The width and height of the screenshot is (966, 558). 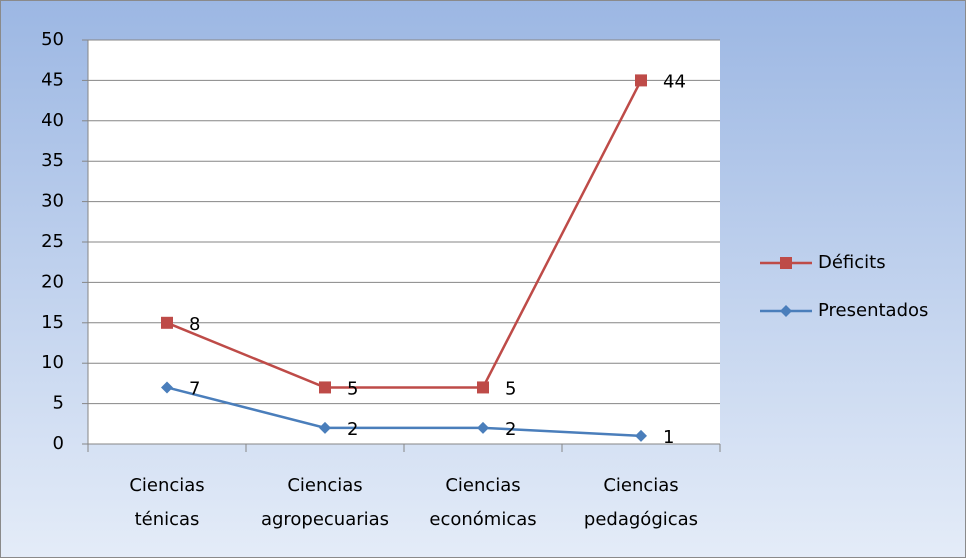 What do you see at coordinates (194, 388) in the screenshot?
I see `data-label: 7` at bounding box center [194, 388].